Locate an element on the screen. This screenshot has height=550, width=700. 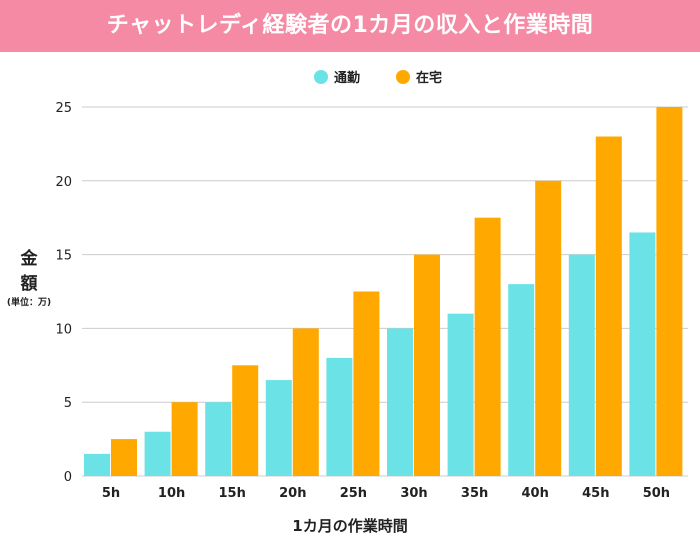
x-tick-label: 25h is located at coordinates (353, 493).